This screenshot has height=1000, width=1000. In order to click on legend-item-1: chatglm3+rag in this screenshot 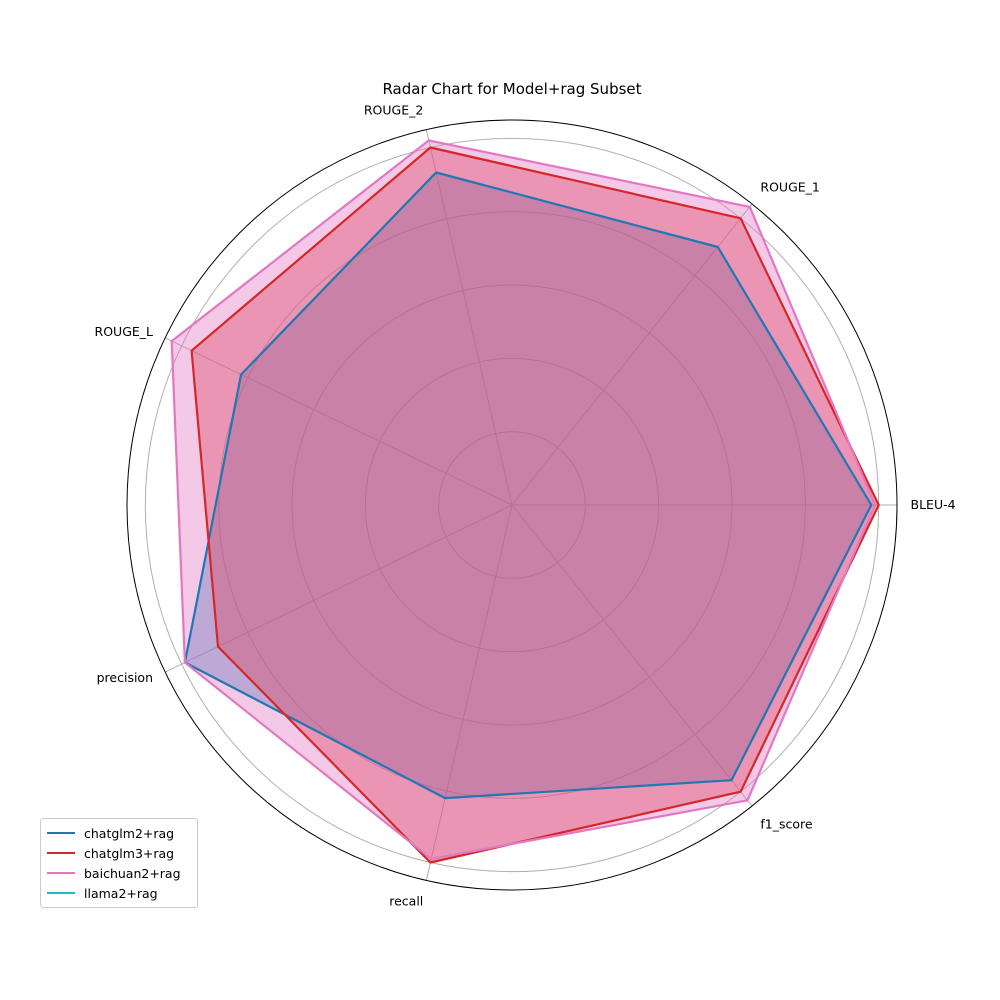, I will do `click(110, 853)`.